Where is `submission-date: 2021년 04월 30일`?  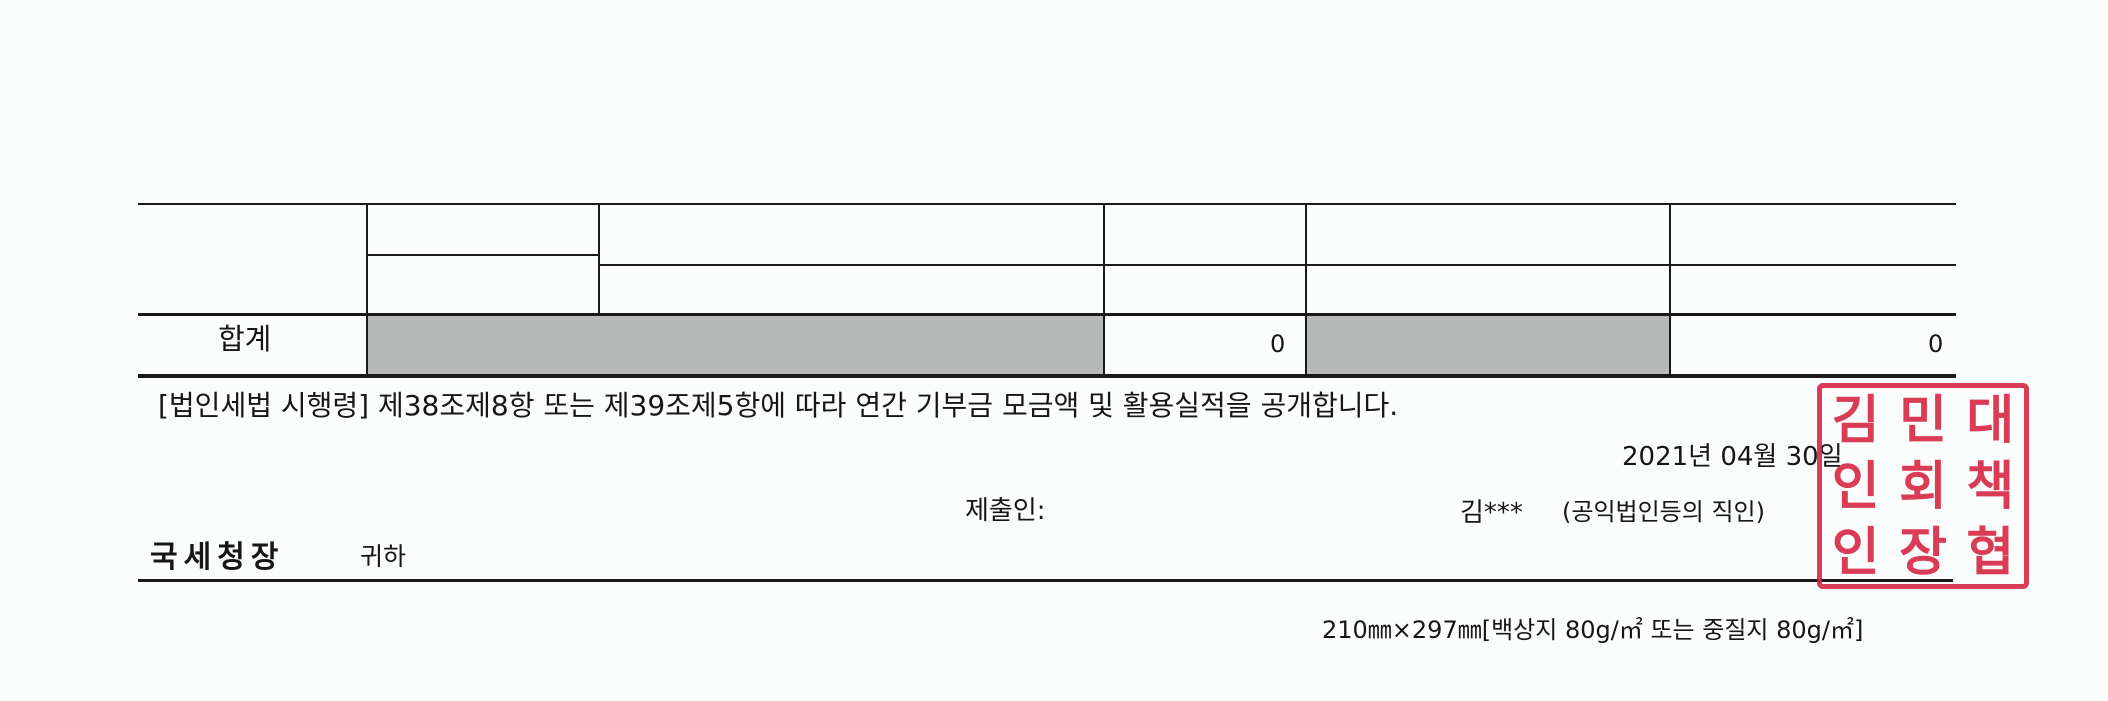 submission-date: 2021년 04월 30일 is located at coordinates (1732, 457).